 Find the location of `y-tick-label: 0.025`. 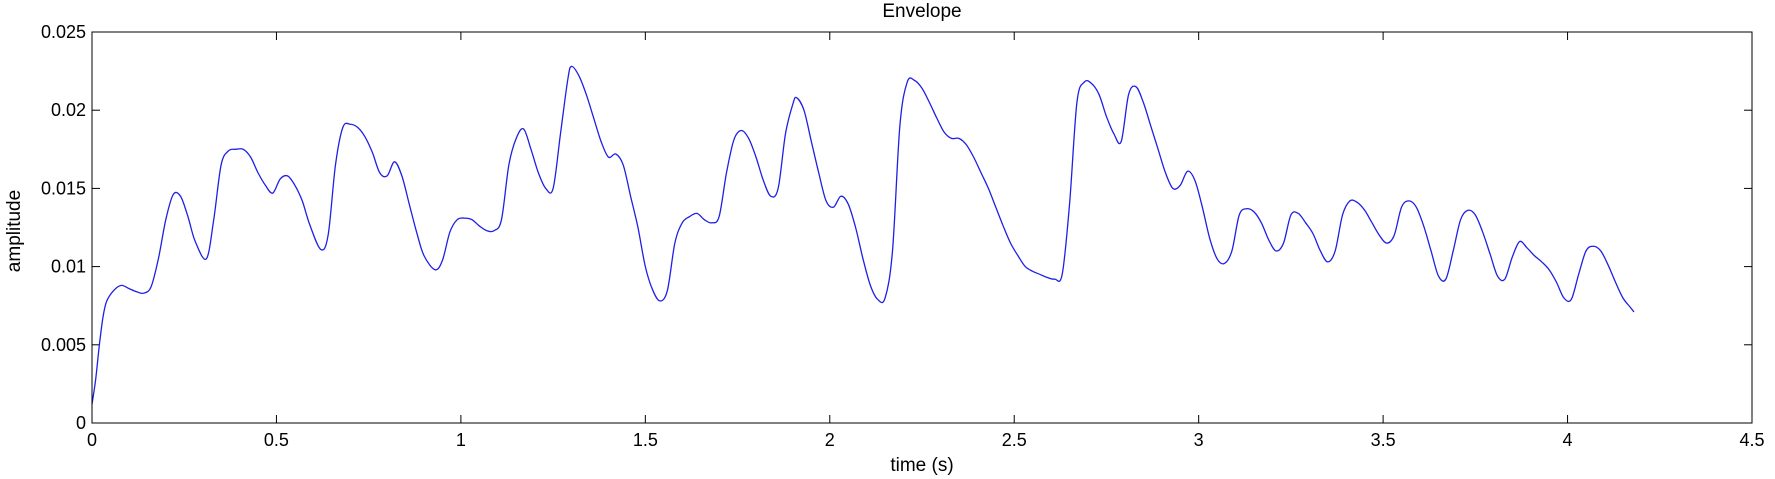

y-tick-label: 0.025 is located at coordinates (63, 32).